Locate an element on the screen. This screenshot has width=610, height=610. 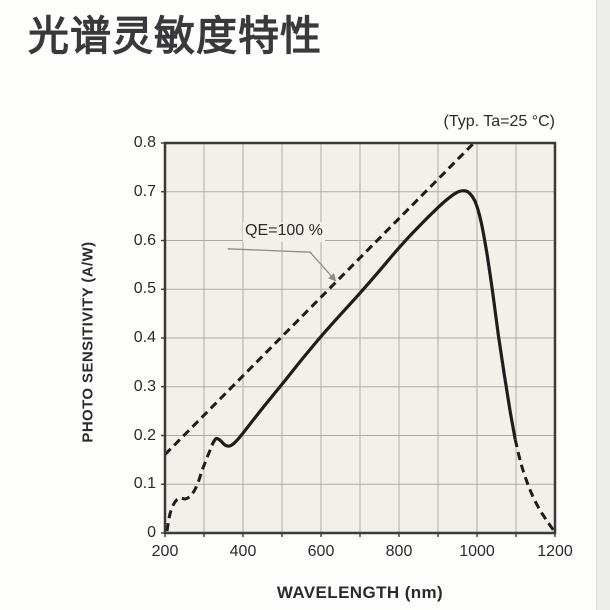
x-tick-label: 1200 is located at coordinates (555, 551).